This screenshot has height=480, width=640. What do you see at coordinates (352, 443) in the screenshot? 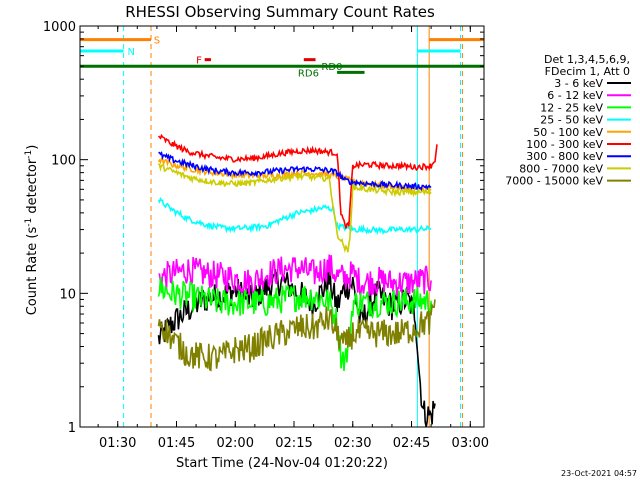
I see `x-tick-label-90: 02:30` at bounding box center [352, 443].